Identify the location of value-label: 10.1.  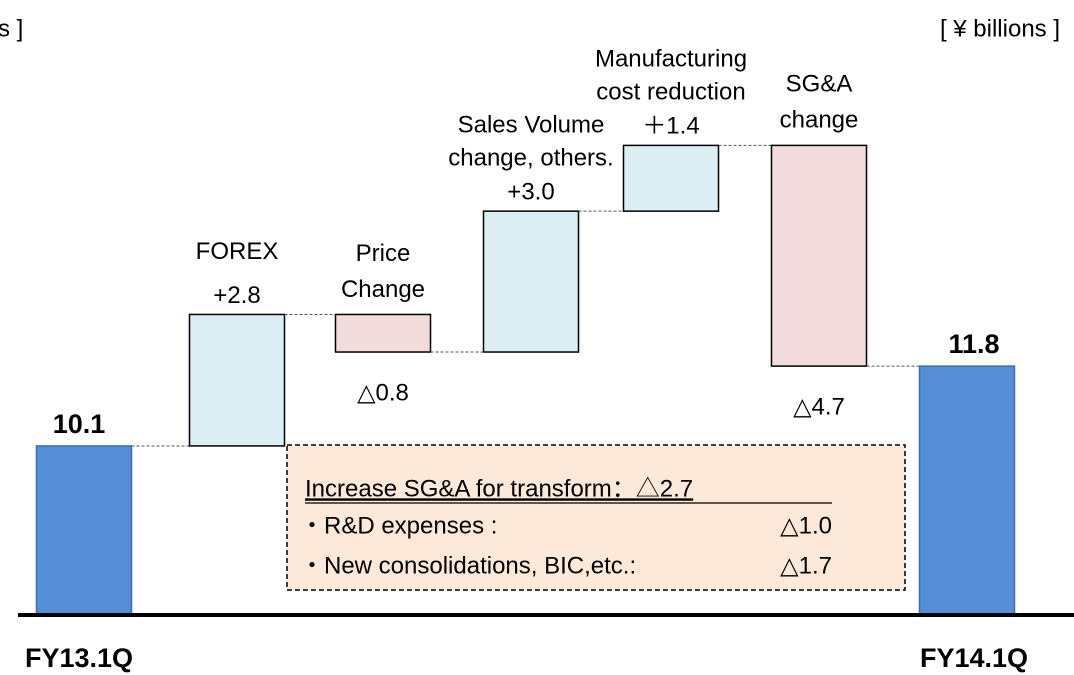
(79, 424).